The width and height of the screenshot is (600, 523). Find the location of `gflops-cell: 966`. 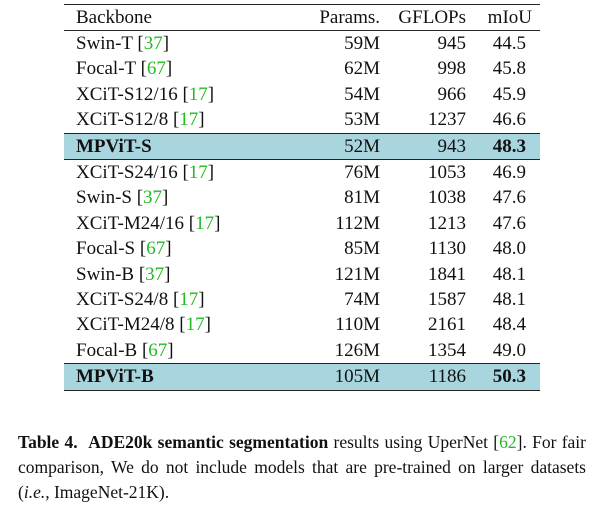

gflops-cell: 966 is located at coordinates (452, 94).